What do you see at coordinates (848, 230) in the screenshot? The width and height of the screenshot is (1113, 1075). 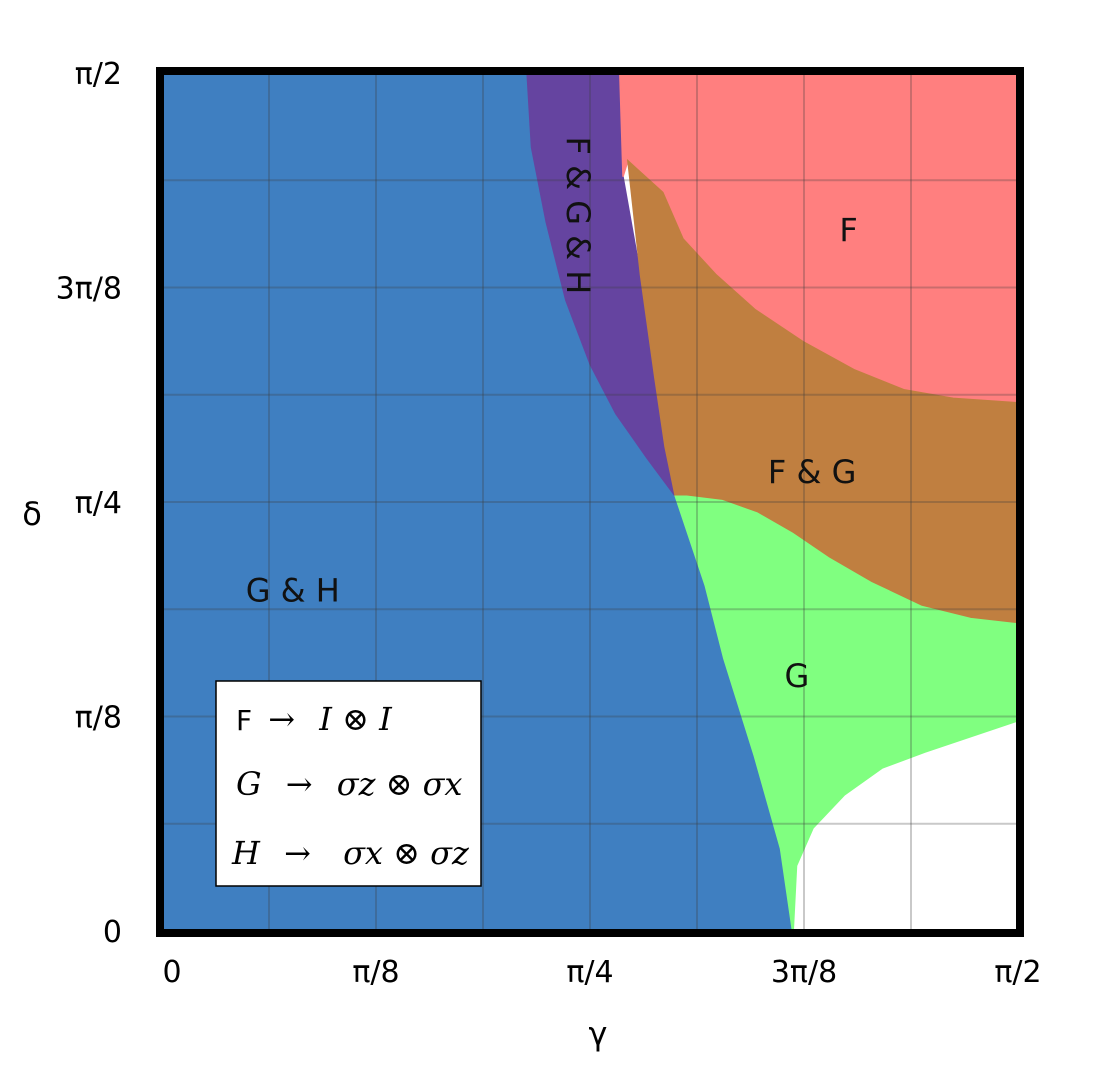 I see `region-label-f: F` at bounding box center [848, 230].